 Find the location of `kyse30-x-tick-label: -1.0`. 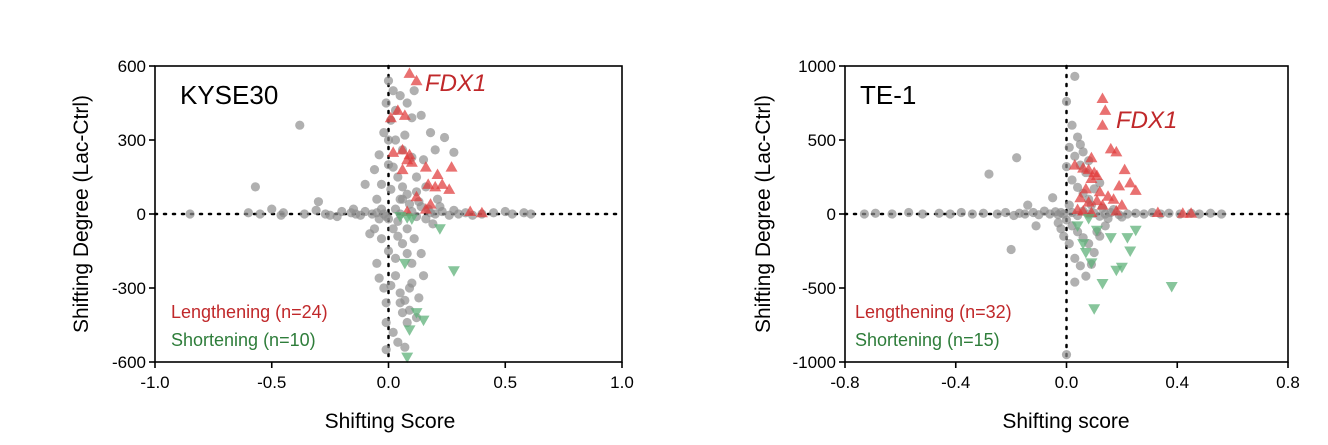

kyse30-x-tick-label: -1.0 is located at coordinates (154, 382).